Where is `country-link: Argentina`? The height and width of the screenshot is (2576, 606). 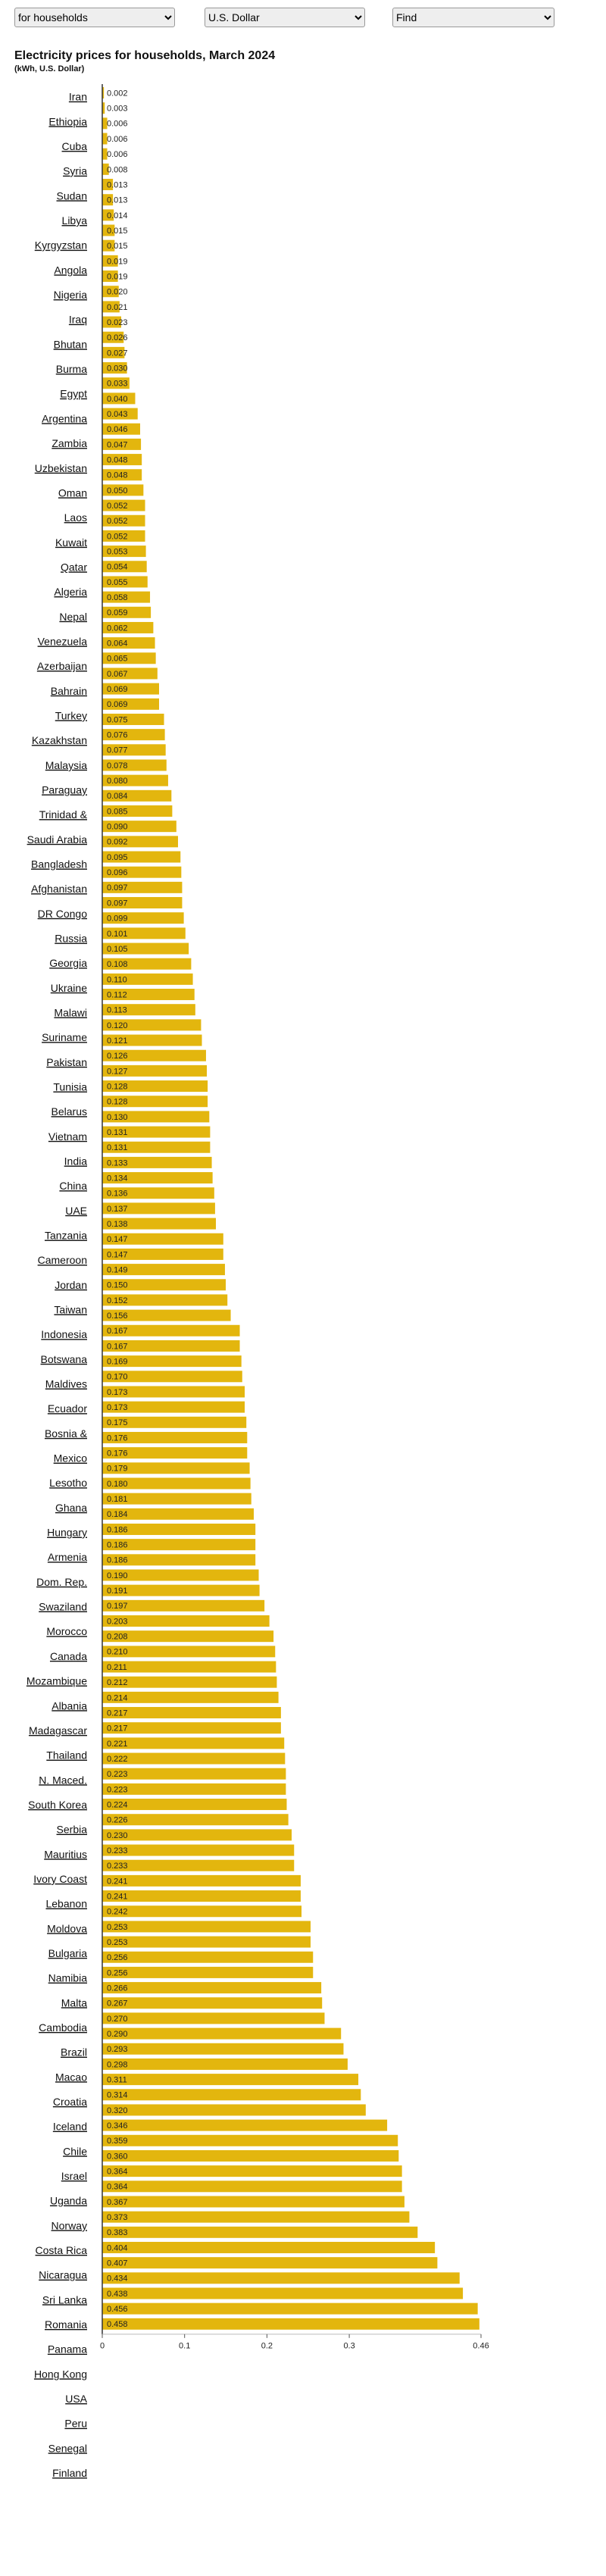 country-link: Argentina is located at coordinates (64, 418).